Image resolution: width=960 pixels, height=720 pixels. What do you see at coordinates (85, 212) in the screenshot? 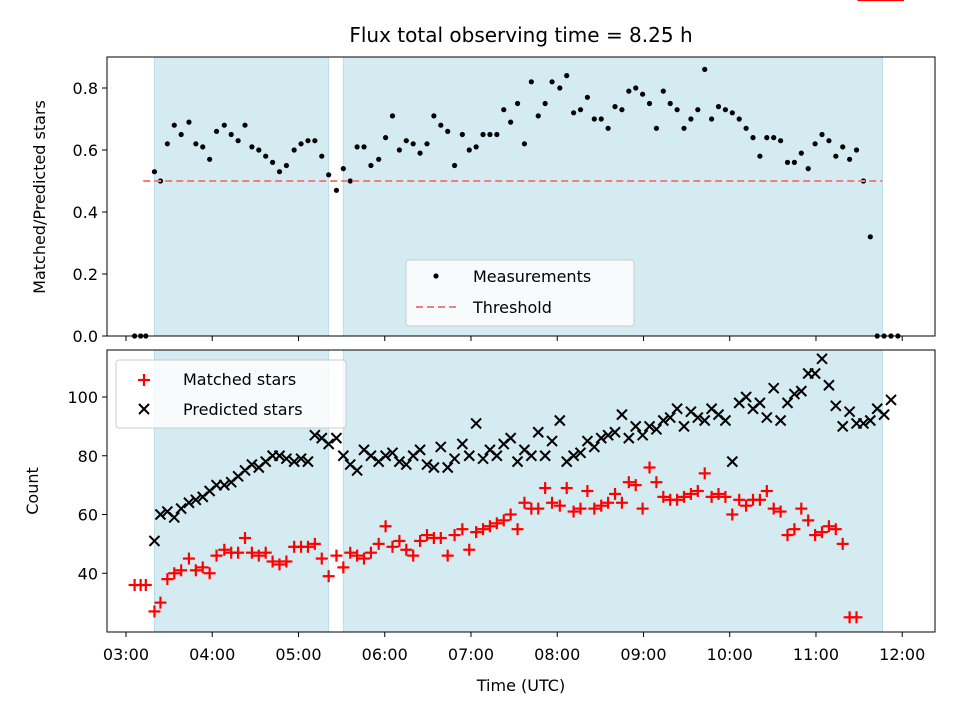
I see `y-tick-label: 0.4` at bounding box center [85, 212].